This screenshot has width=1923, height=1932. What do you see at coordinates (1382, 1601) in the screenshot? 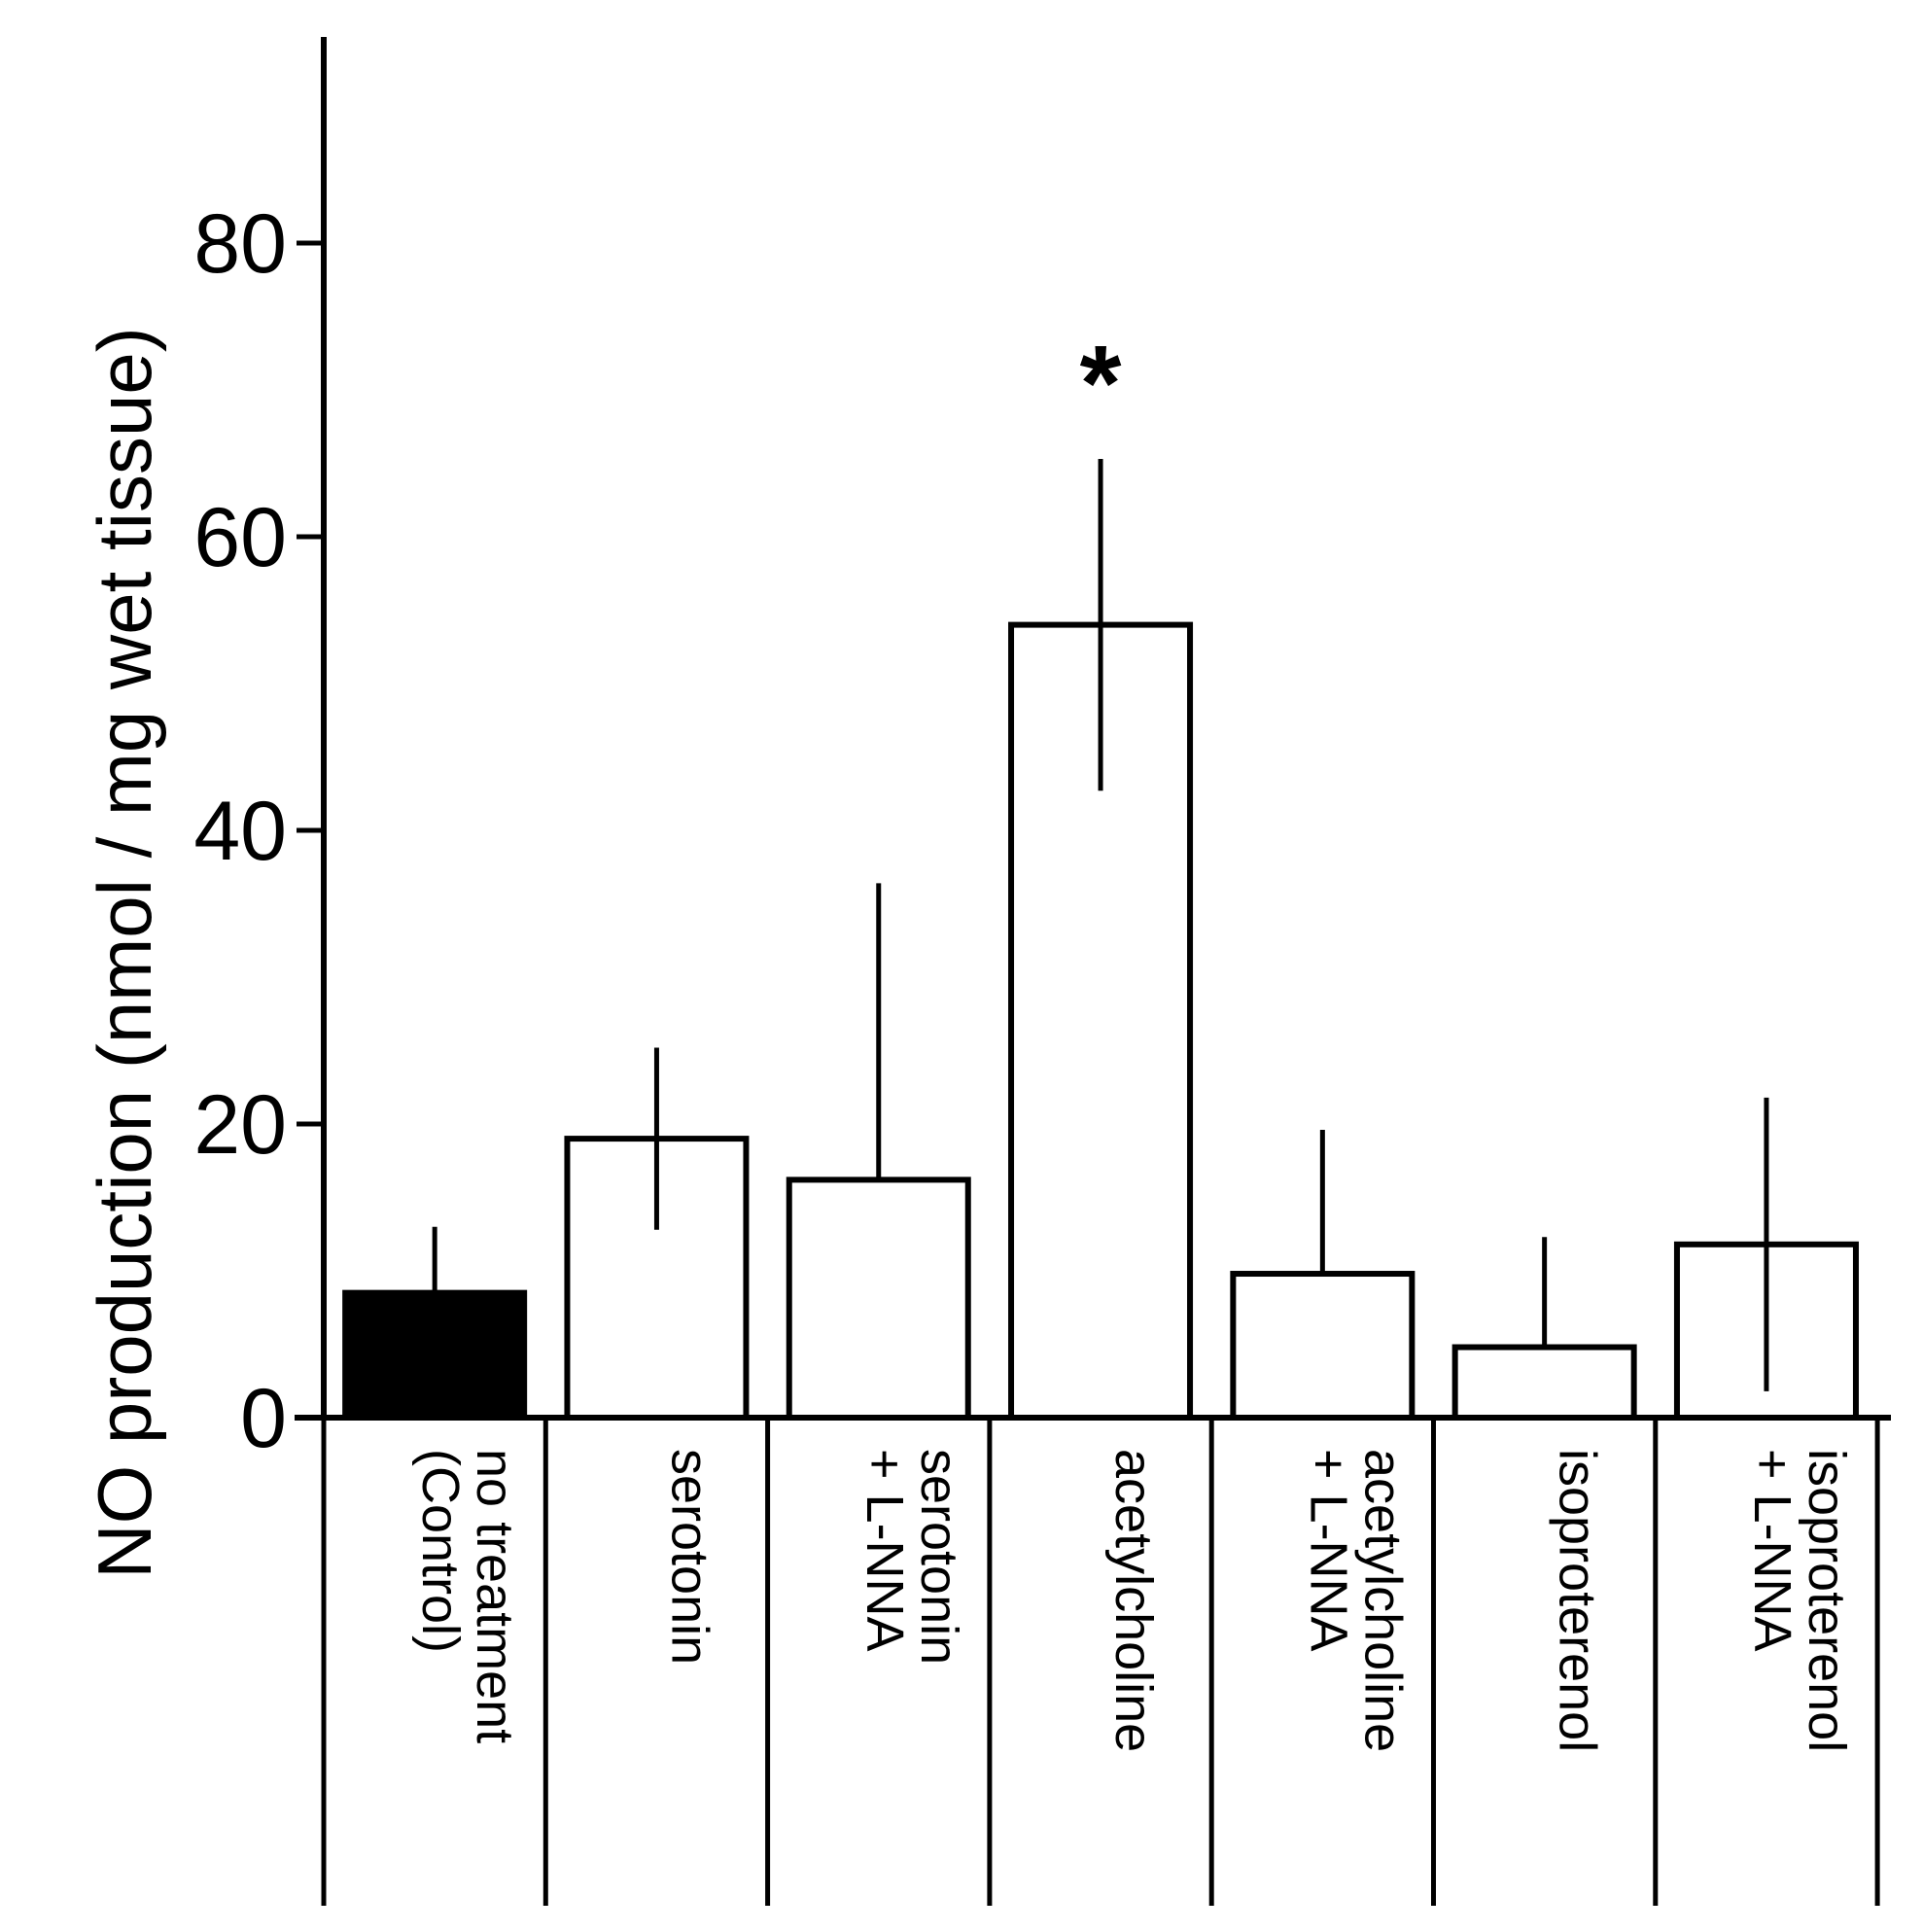
I see `category-label-4-line-0: acetylcholine` at bounding box center [1382, 1601].